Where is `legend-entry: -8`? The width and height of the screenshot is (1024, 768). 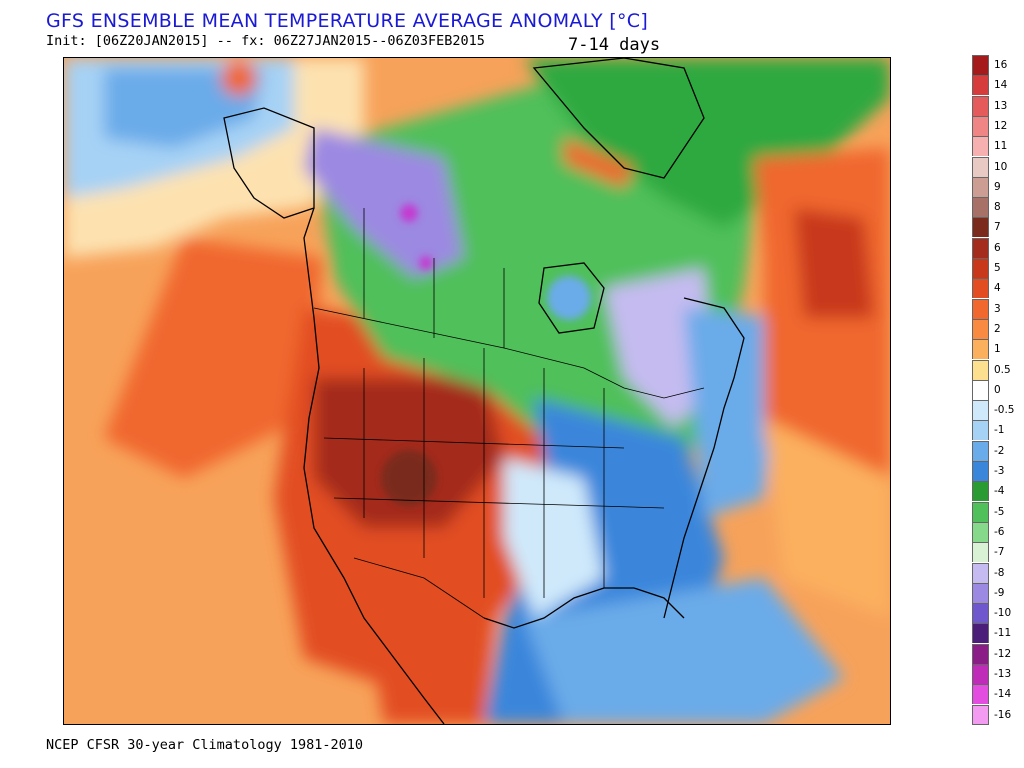
legend-entry: -8 is located at coordinates (998, 573).